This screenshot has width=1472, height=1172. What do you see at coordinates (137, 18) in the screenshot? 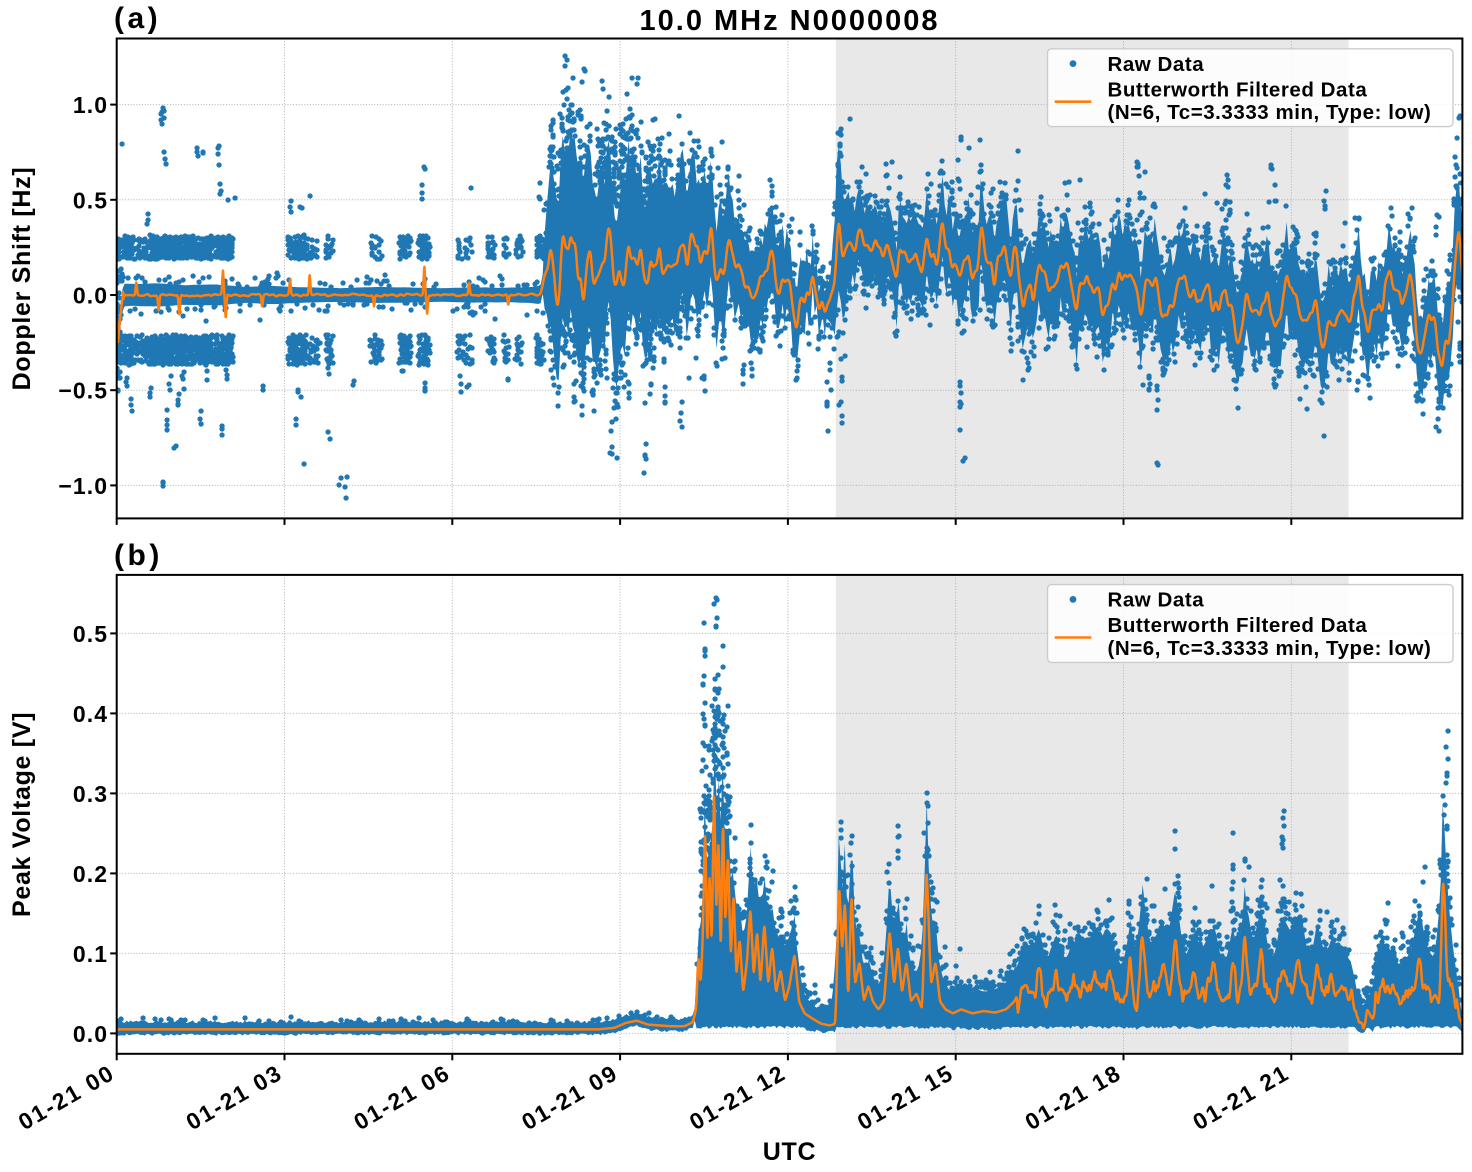
I see `svg-text: (a)` at bounding box center [137, 18].